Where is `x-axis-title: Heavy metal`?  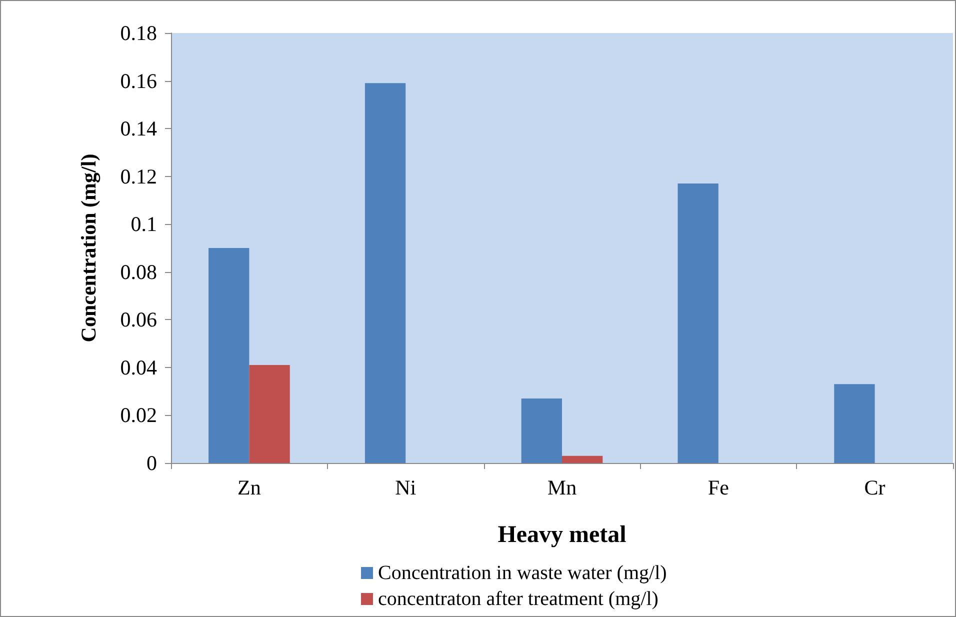
x-axis-title: Heavy metal is located at coordinates (562, 535).